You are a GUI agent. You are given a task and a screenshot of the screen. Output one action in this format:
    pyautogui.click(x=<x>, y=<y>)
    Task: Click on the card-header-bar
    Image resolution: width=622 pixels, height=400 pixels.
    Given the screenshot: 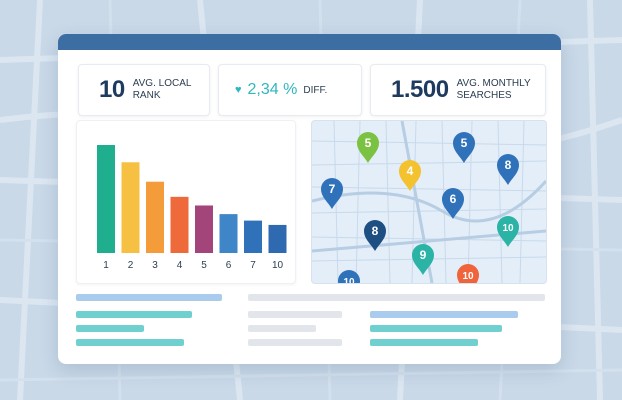 What is the action you would take?
    pyautogui.click(x=309, y=42)
    